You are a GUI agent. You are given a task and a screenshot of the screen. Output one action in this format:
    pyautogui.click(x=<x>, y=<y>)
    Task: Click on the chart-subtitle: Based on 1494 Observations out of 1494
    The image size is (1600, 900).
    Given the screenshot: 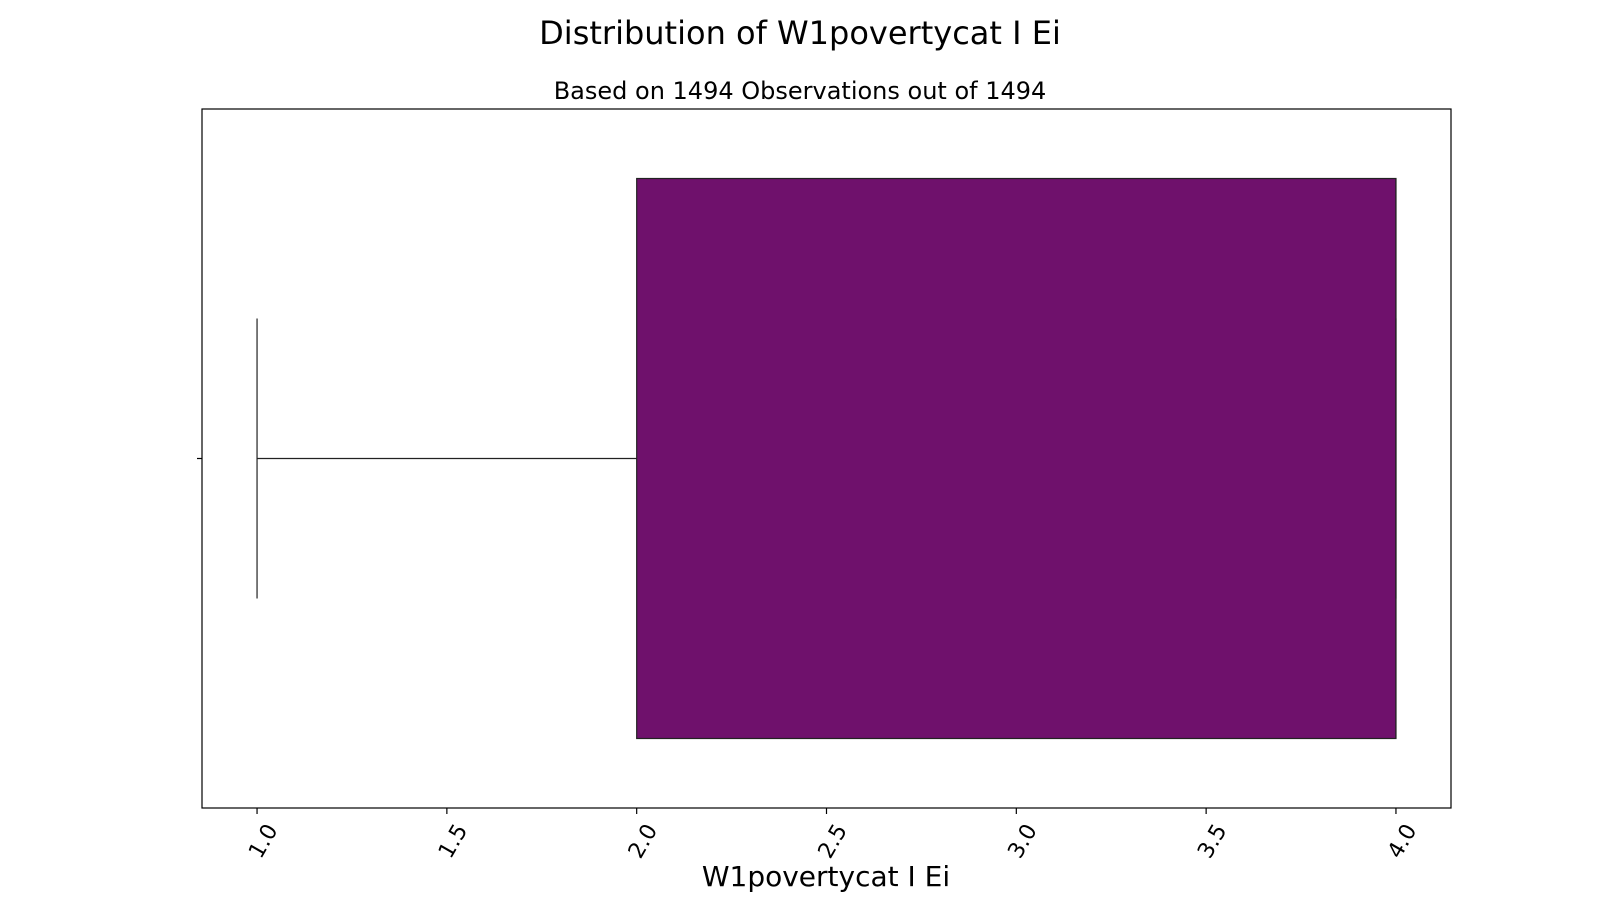 What is the action you would take?
    pyautogui.click(x=800, y=91)
    